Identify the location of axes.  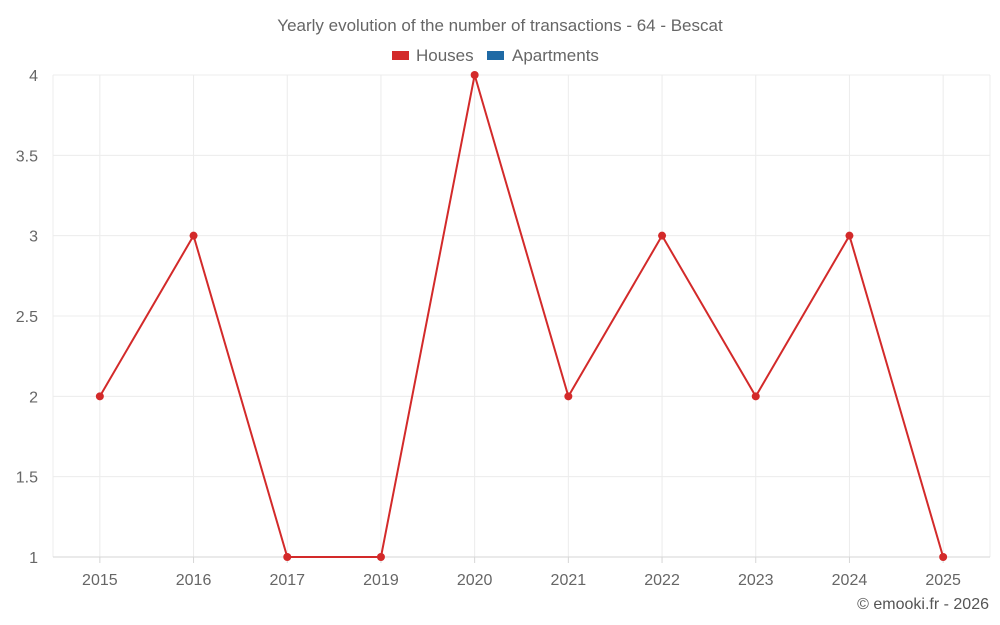
(521, 559).